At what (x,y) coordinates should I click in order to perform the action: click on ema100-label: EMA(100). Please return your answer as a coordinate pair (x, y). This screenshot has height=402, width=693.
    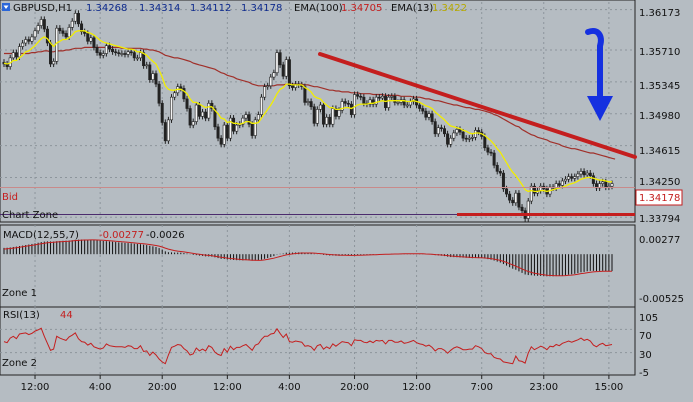
    Looking at the image, I should click on (318, 8).